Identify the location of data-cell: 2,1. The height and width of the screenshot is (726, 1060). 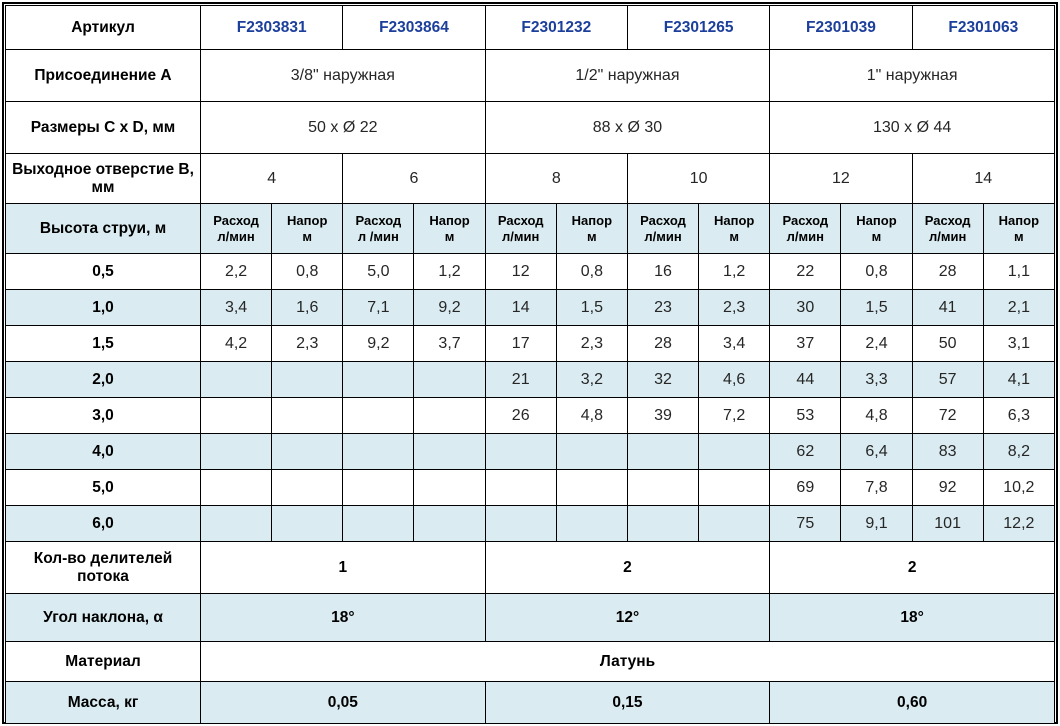
(1019, 307).